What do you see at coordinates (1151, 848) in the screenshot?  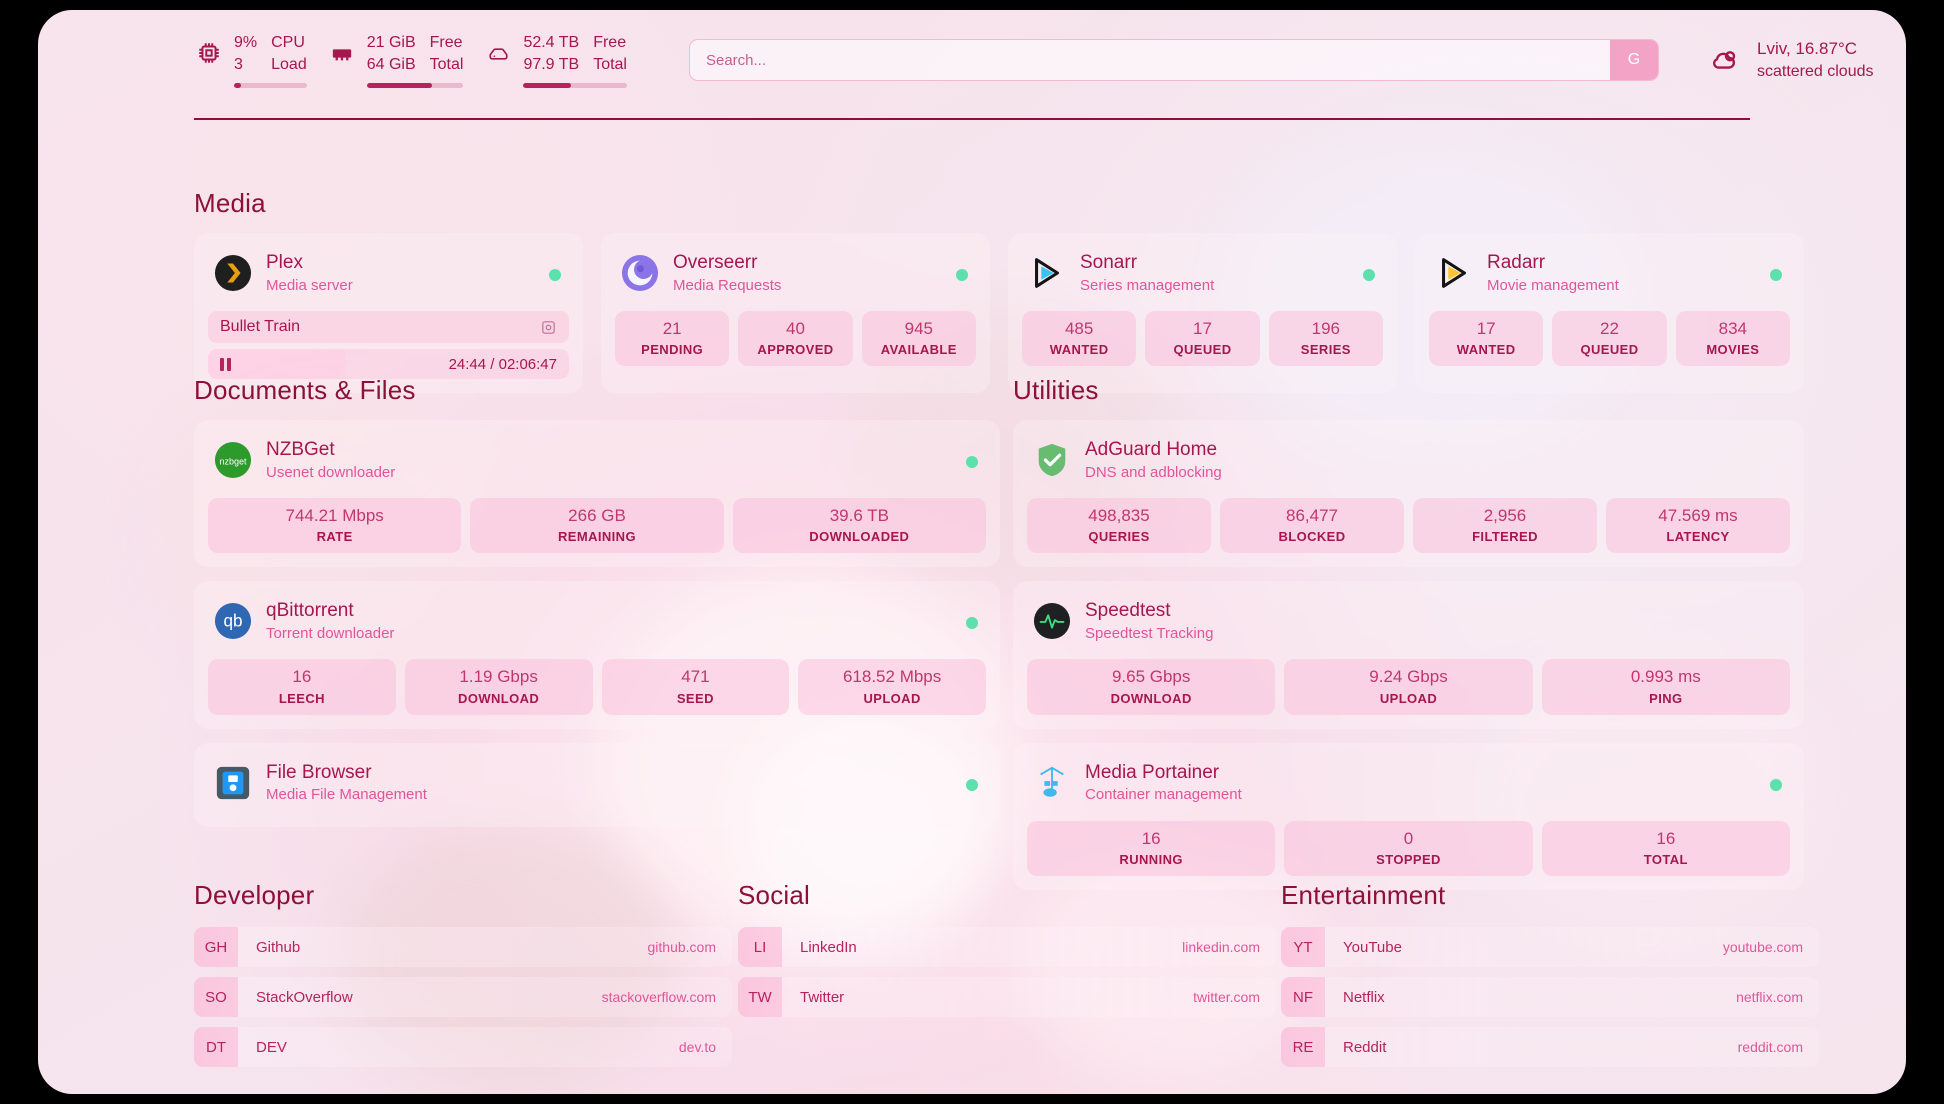 I see `stat-tile: 16 RUNNING` at bounding box center [1151, 848].